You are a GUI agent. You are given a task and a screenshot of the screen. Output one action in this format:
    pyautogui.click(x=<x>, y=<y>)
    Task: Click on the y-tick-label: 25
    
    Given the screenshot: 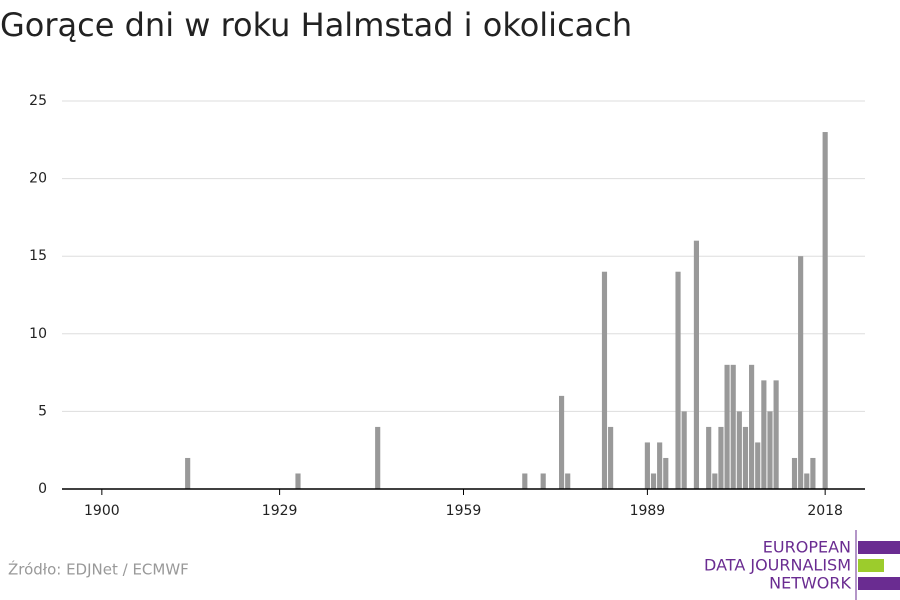 What is the action you would take?
    pyautogui.click(x=38, y=101)
    